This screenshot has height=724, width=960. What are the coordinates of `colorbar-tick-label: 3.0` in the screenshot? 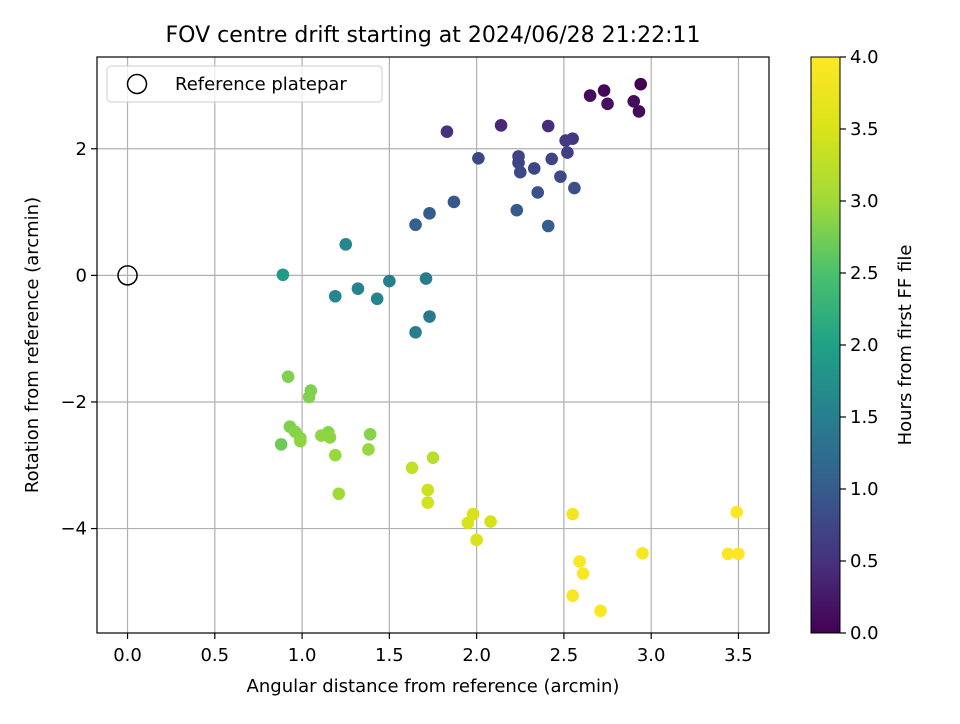 It's located at (864, 201).